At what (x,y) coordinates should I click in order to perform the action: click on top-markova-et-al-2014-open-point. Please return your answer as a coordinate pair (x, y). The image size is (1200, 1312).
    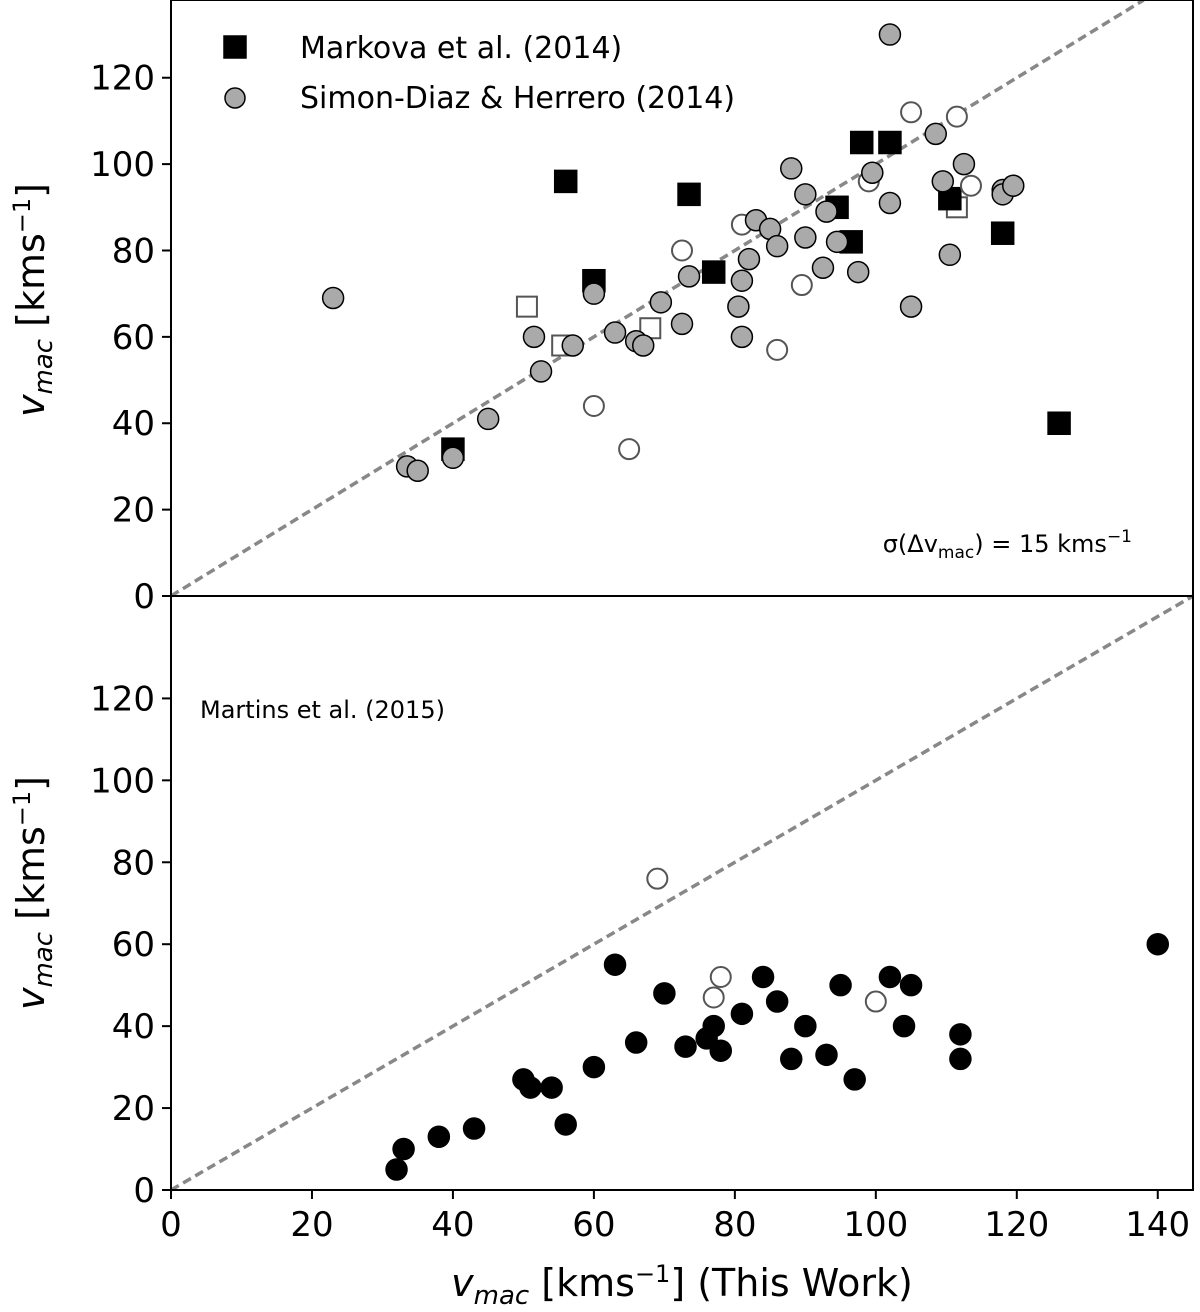
    Looking at the image, I should click on (526, 306).